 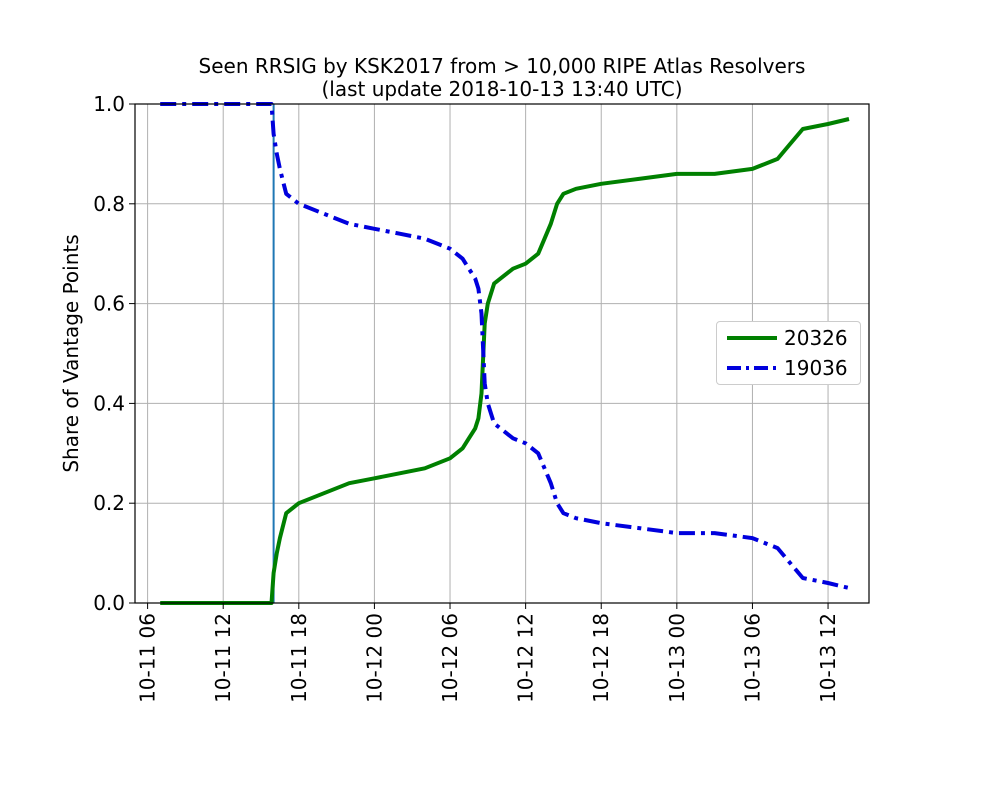 I want to click on legend-label-series-1: 19036, so click(x=816, y=368).